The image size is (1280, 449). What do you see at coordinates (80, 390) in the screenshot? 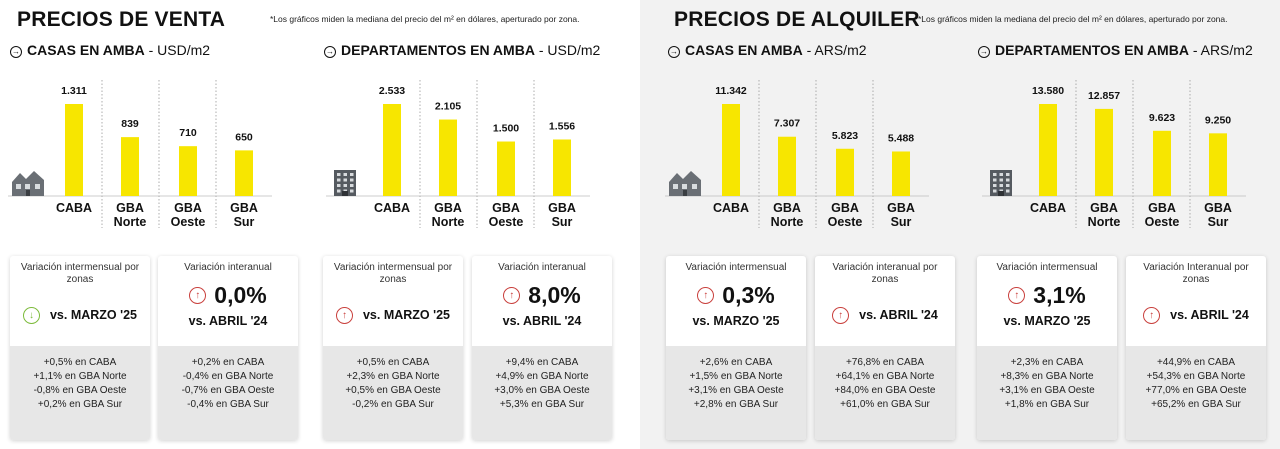
I see `zone-variation: -0,8% en GBA Oeste` at bounding box center [80, 390].